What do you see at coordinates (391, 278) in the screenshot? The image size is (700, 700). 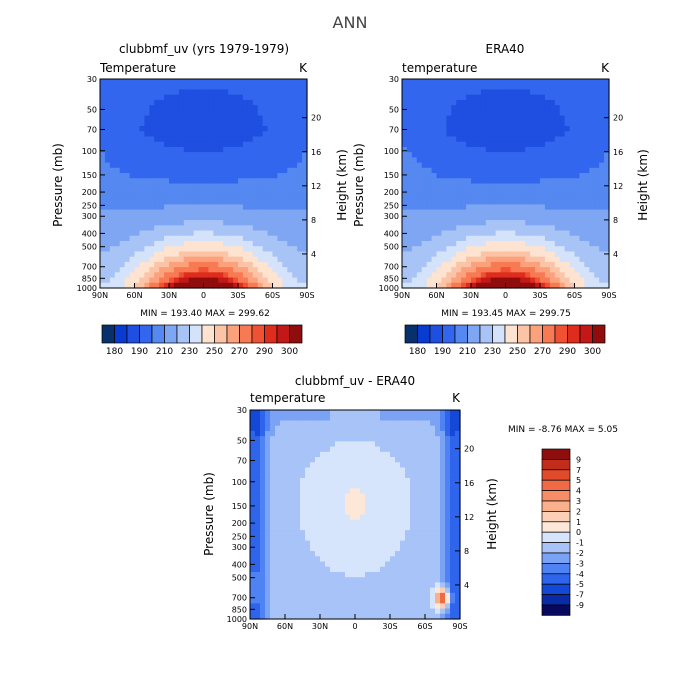 I see `y-tick-label: 850` at bounding box center [391, 278].